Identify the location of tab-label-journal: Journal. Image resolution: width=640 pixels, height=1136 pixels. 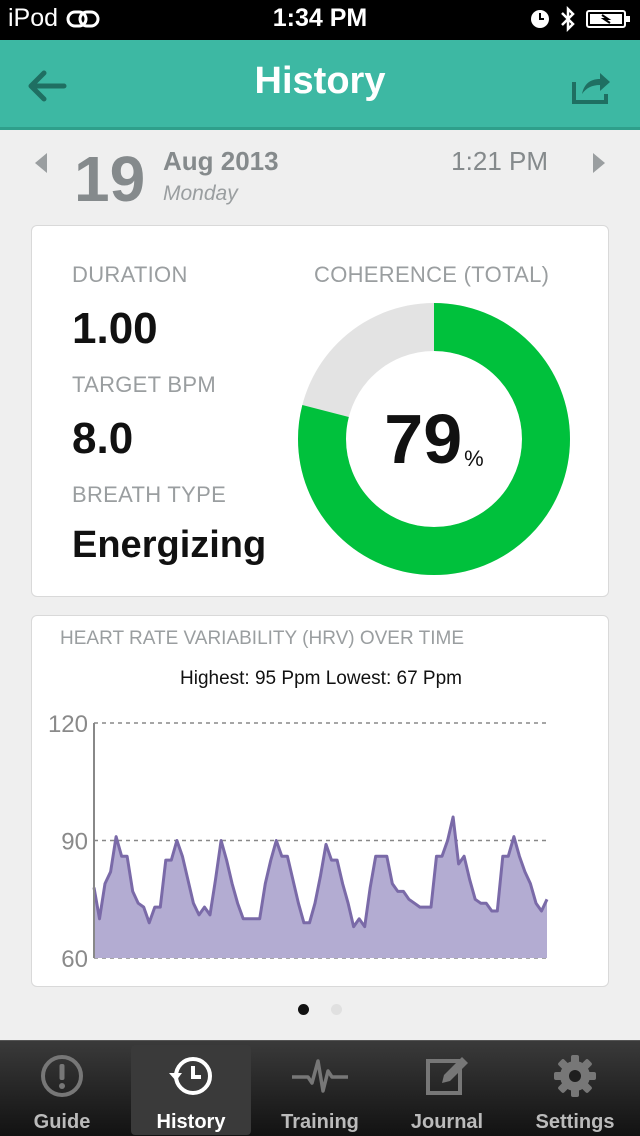
(447, 1122).